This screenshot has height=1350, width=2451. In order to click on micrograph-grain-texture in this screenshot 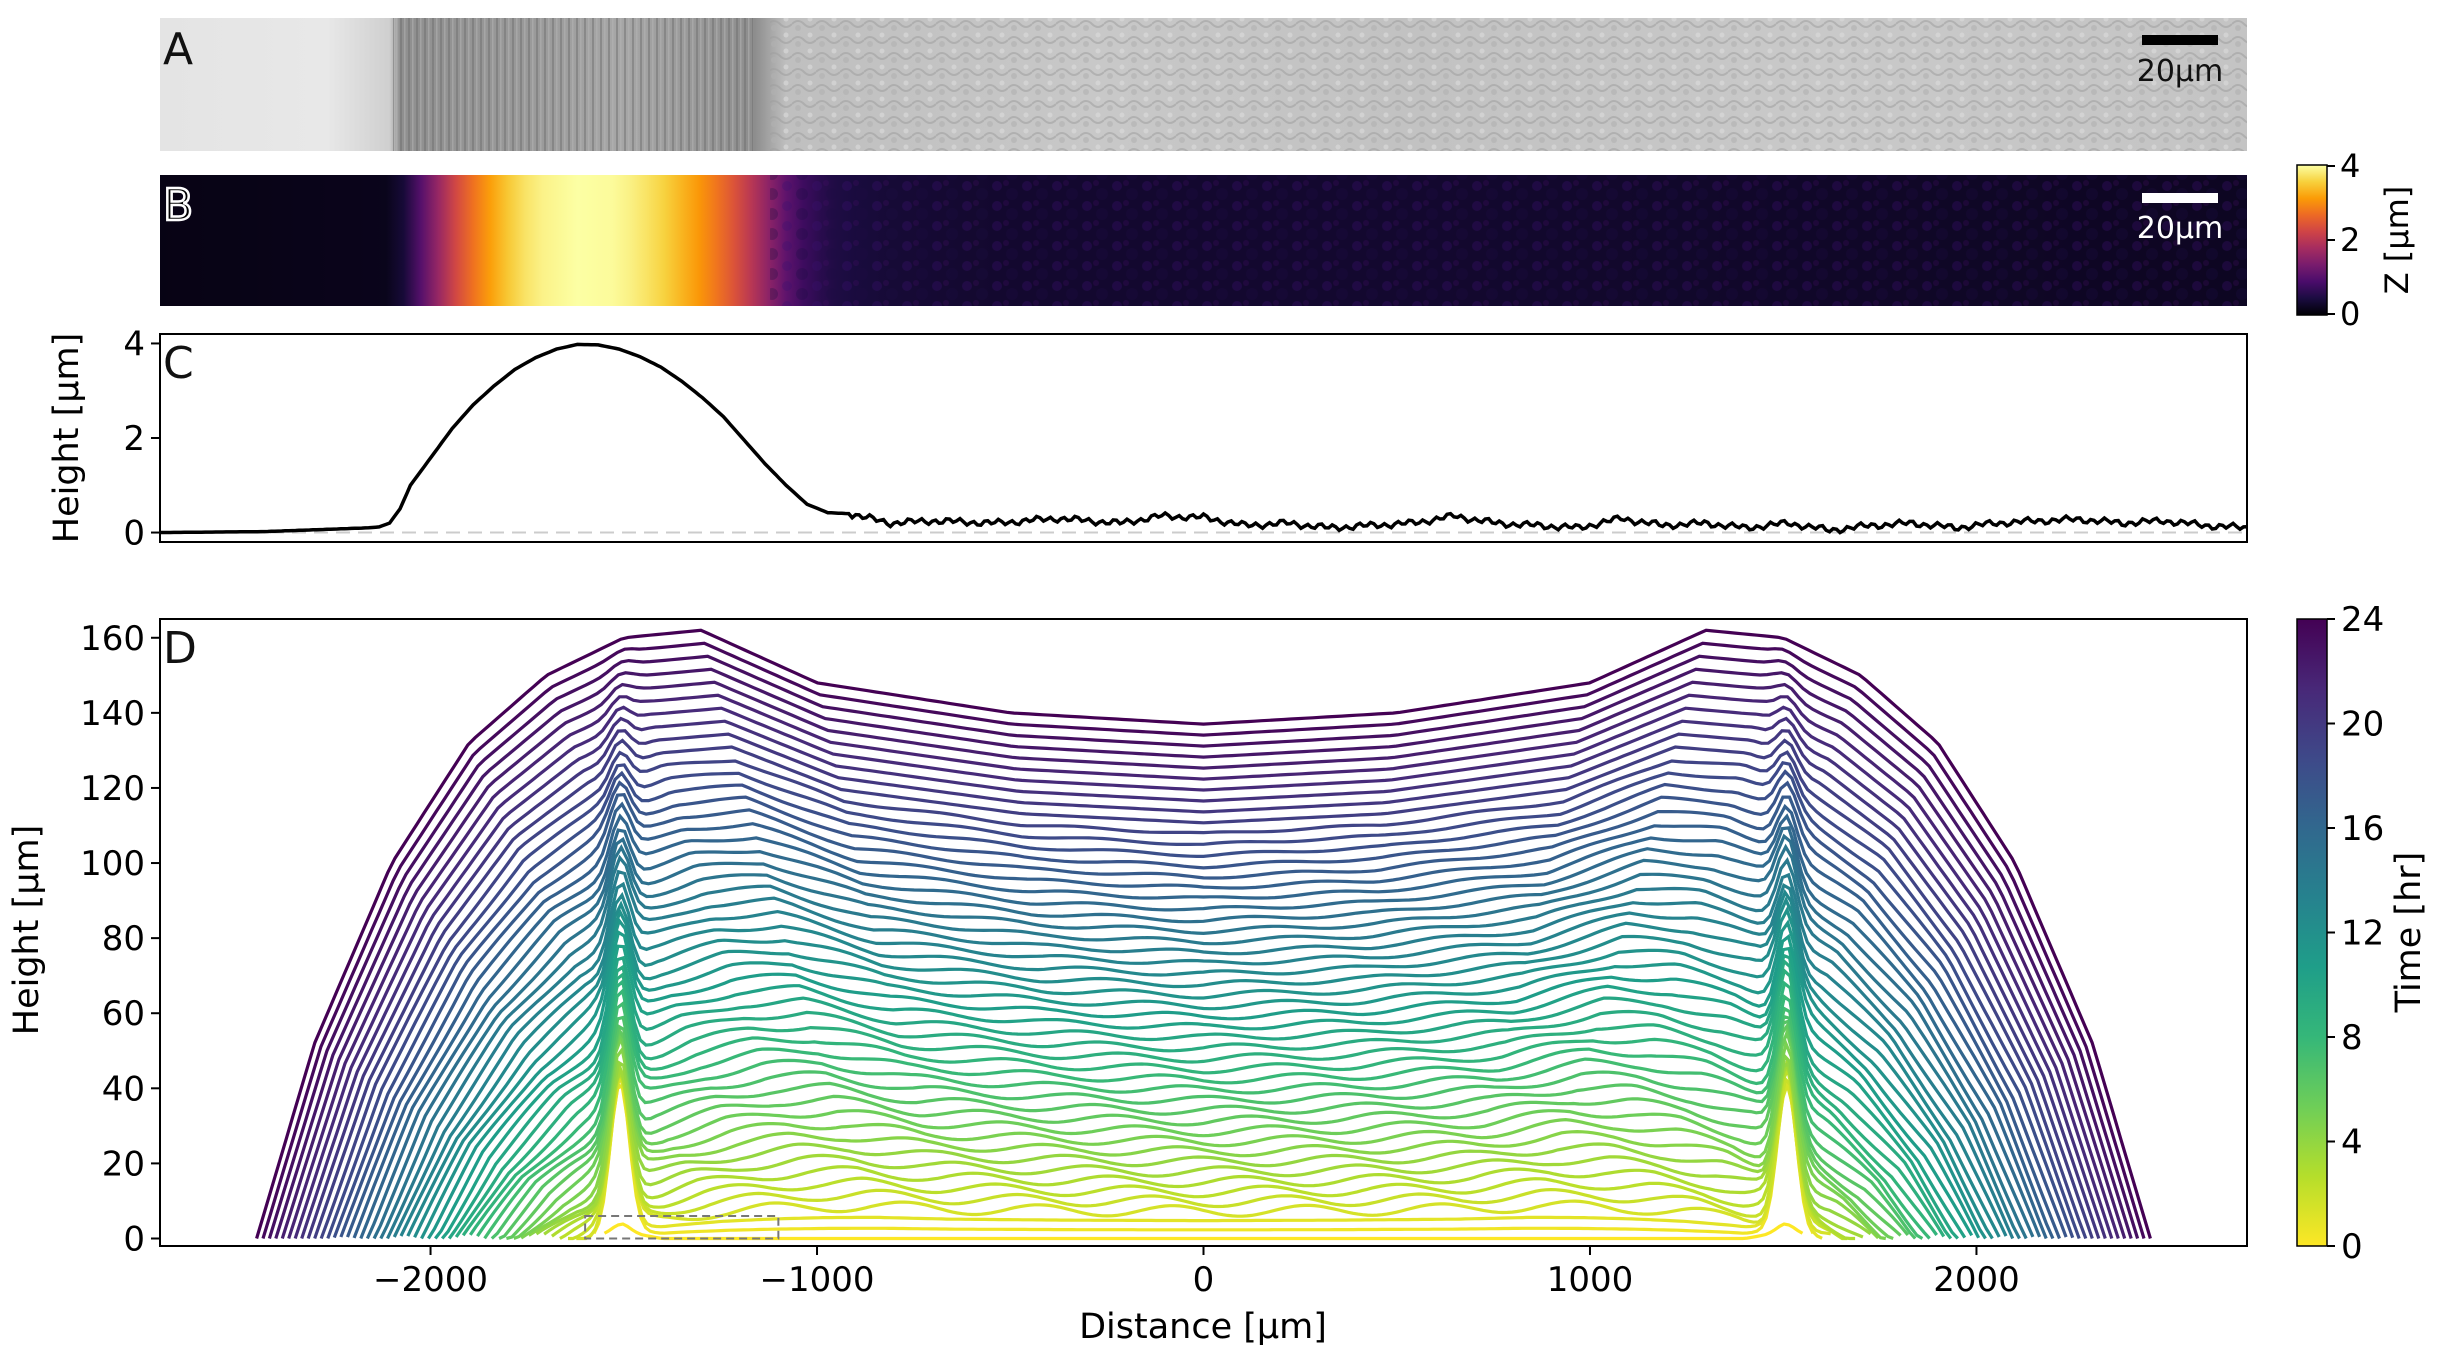, I will do `click(1508, 84)`.